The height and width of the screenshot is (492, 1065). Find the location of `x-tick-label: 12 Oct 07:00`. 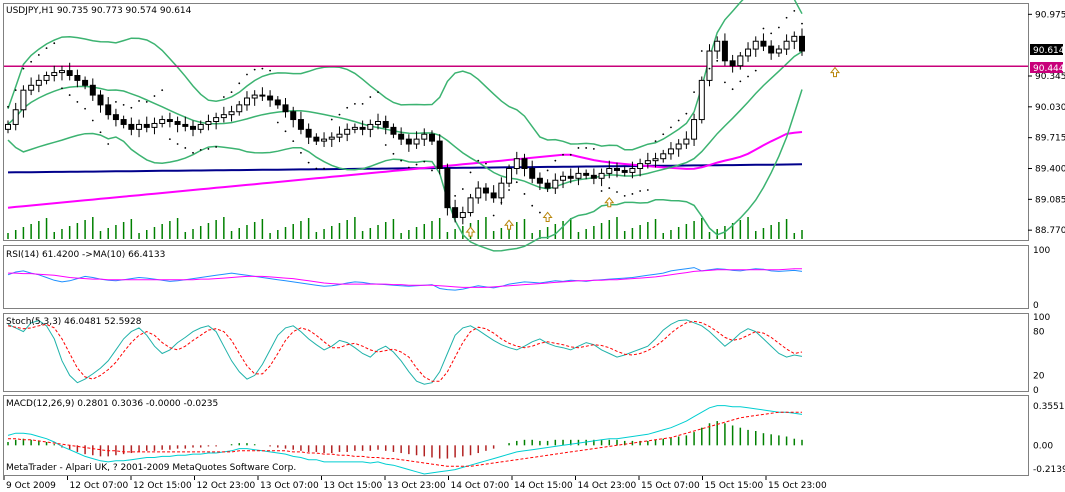

x-tick-label: 12 Oct 07:00 is located at coordinates (99, 486).